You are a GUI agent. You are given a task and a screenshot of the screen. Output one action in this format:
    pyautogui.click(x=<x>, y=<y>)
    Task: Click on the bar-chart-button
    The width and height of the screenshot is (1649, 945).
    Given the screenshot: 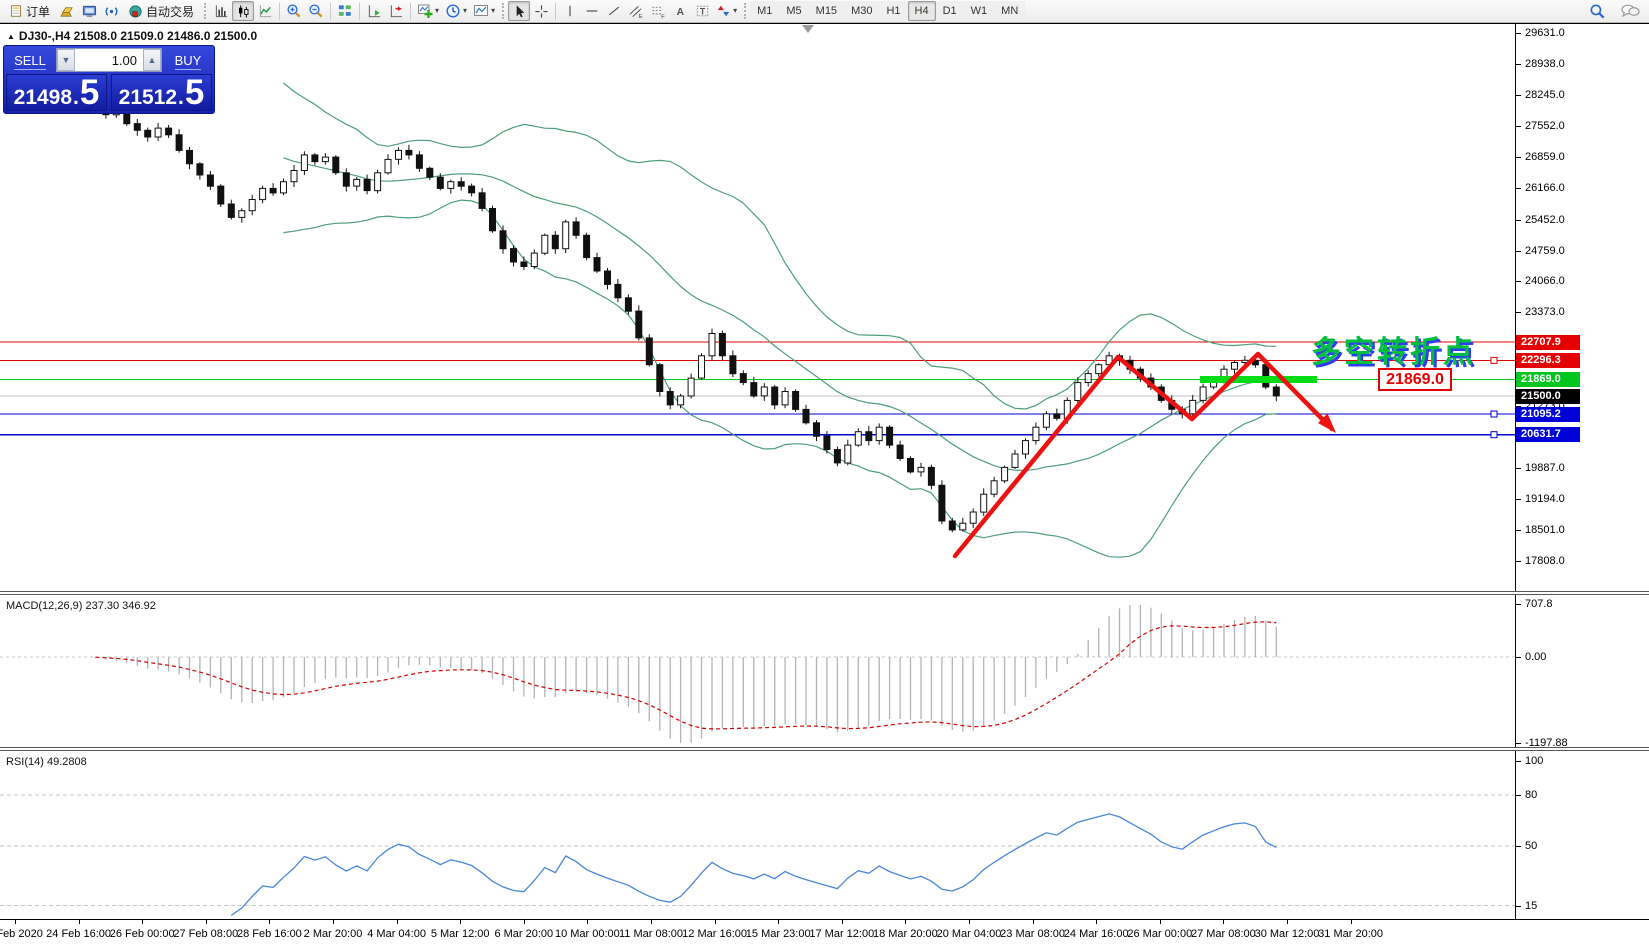 What is the action you would take?
    pyautogui.click(x=221, y=11)
    